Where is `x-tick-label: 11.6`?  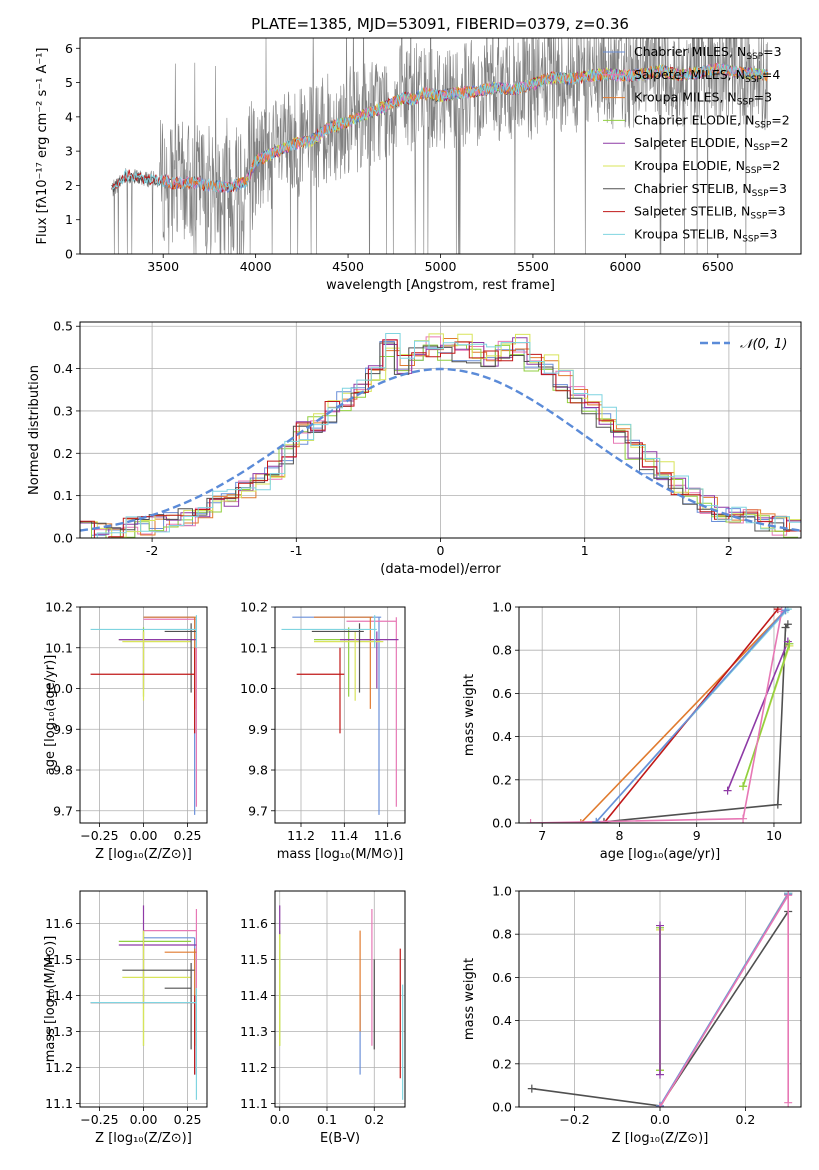 x-tick-label: 11.6 is located at coordinates (388, 835).